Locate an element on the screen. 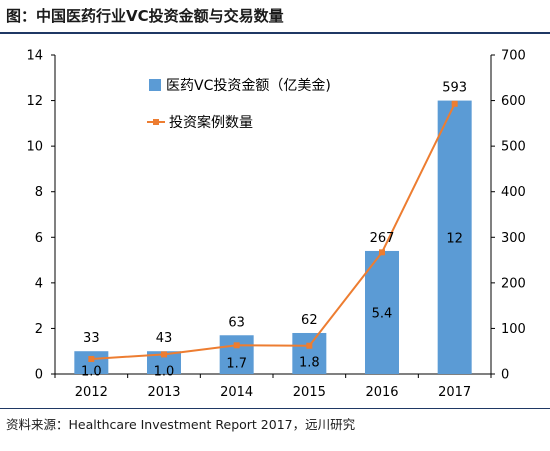 This screenshot has width=550, height=451. x-tick-label: 2012 is located at coordinates (91, 392).